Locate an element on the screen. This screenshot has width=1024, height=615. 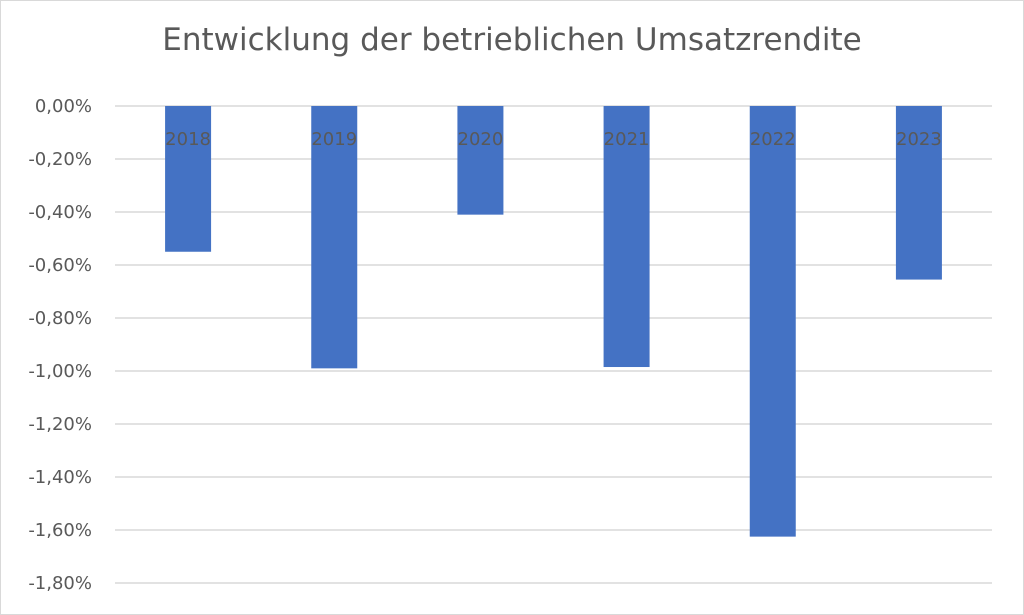
y-tick-label: -1,20% is located at coordinates (60, 424).